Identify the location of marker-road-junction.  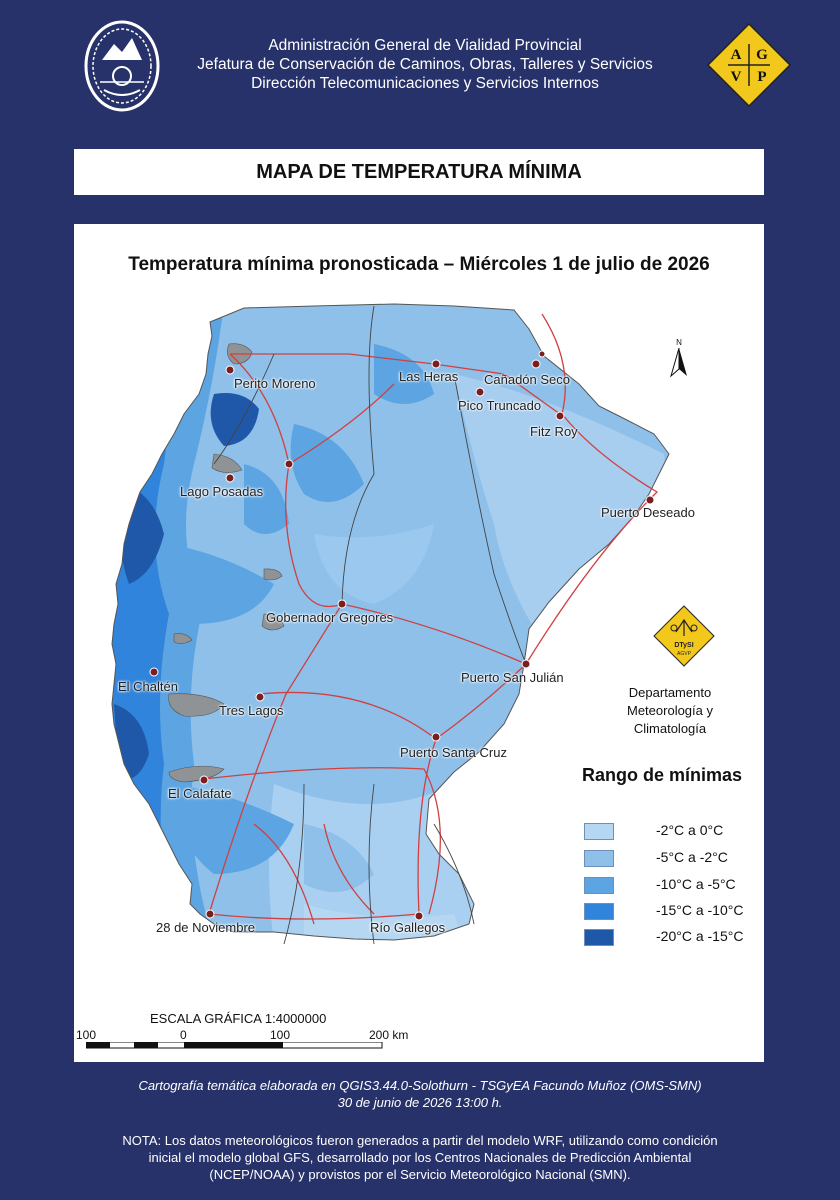
(289, 464).